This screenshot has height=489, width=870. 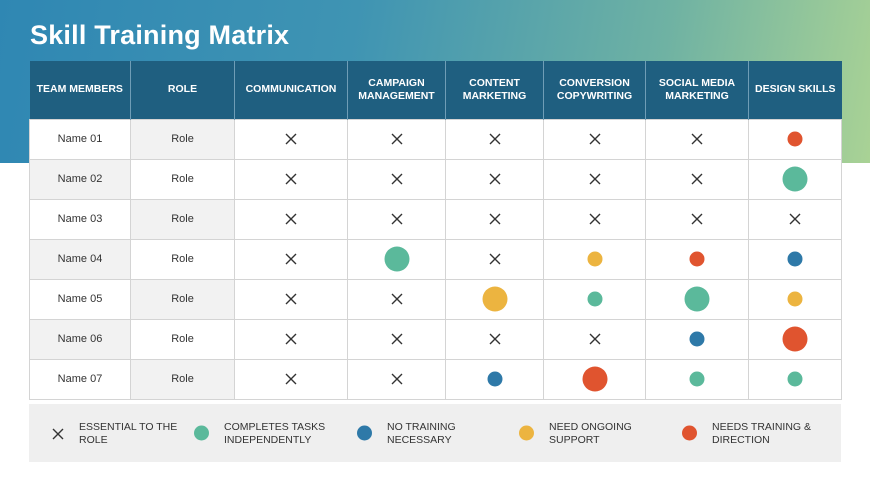 I want to click on table-row: Name 02 Role, so click(x=435, y=179).